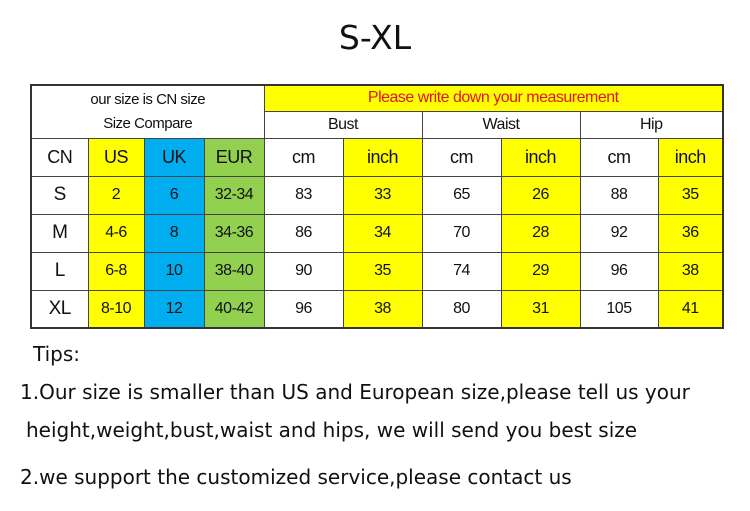 The height and width of the screenshot is (511, 750). I want to click on table-cell: 65, so click(461, 195).